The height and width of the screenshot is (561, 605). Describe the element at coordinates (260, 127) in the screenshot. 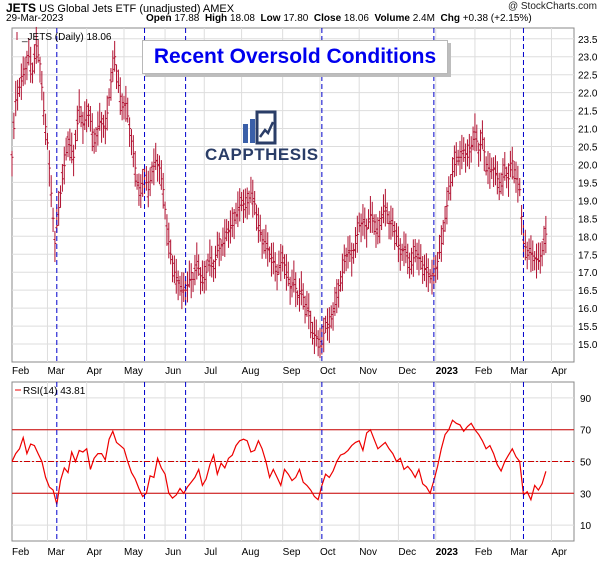

I see `logo-mark-icon` at that location.